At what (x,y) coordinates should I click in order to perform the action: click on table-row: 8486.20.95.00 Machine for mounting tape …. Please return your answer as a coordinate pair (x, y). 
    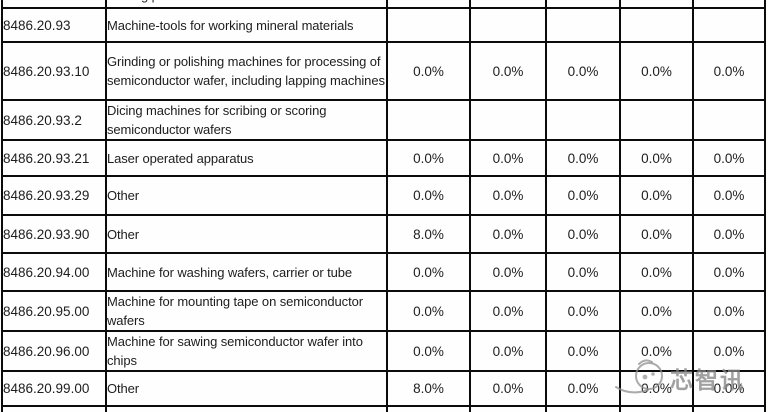
    Looking at the image, I should click on (383, 311).